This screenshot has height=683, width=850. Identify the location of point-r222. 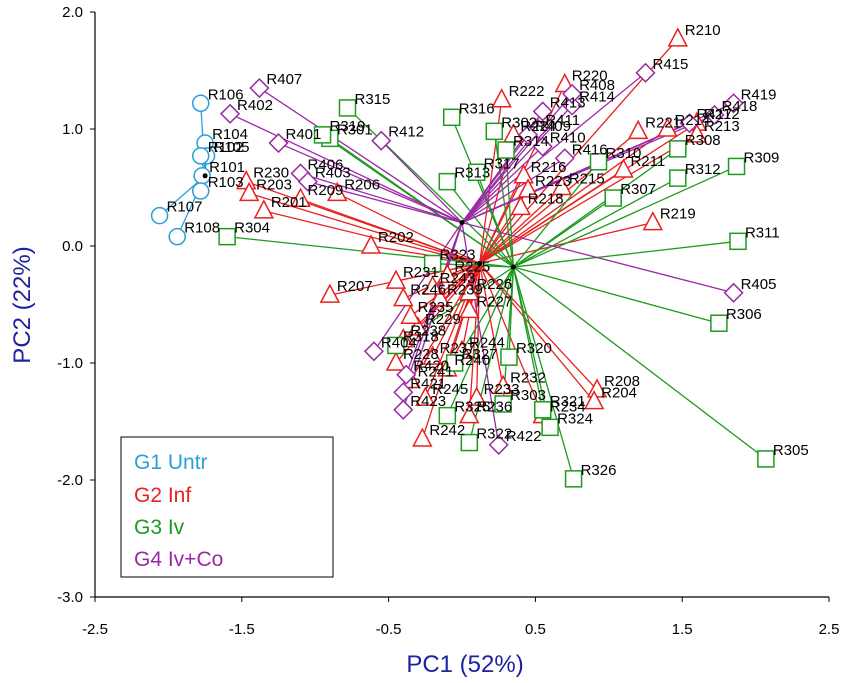
(501, 98).